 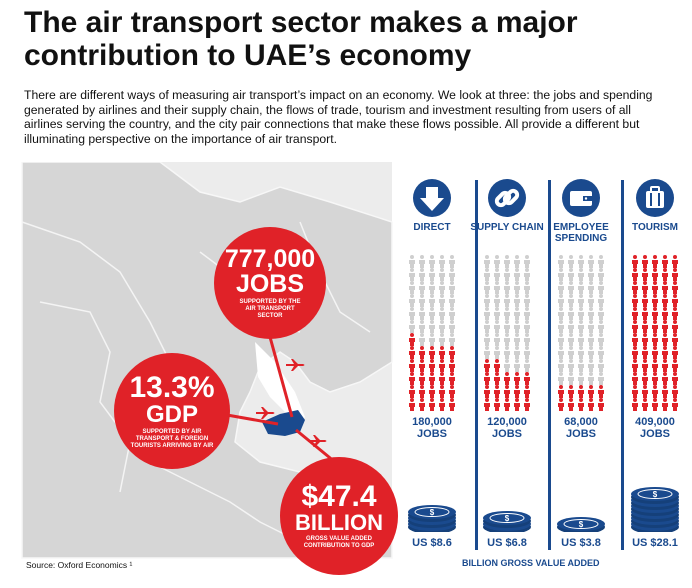 I want to click on column-label: EMPLOYEE SPENDING, so click(x=581, y=233).